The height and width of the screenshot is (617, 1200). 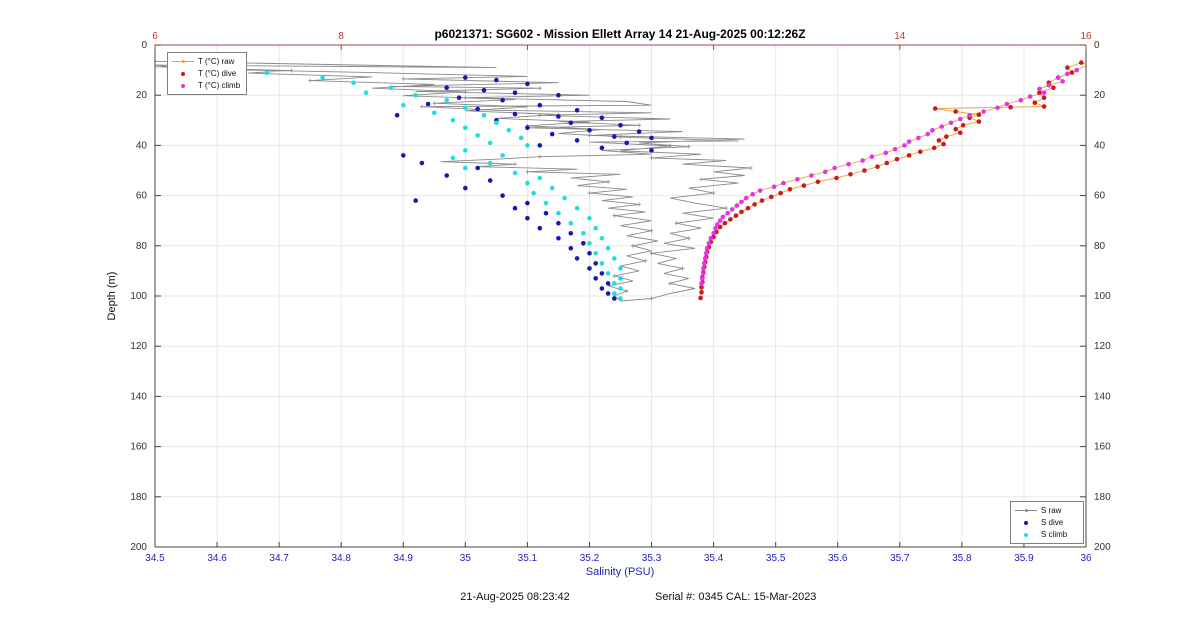 I want to click on temp-tick-label: 14, so click(x=900, y=36).